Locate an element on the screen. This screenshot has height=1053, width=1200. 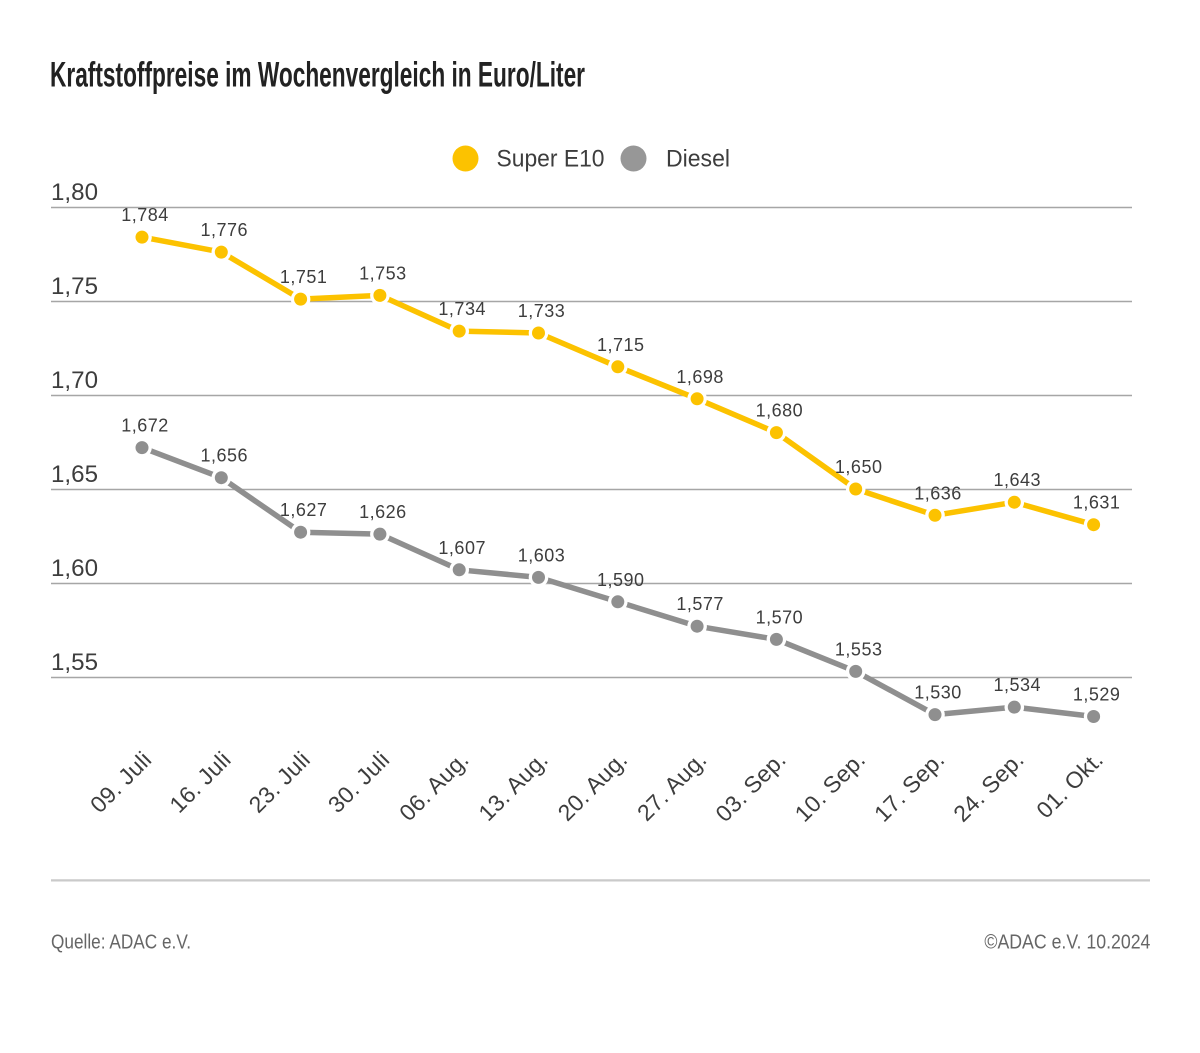
svg-text: 1,643 is located at coordinates (1018, 480).